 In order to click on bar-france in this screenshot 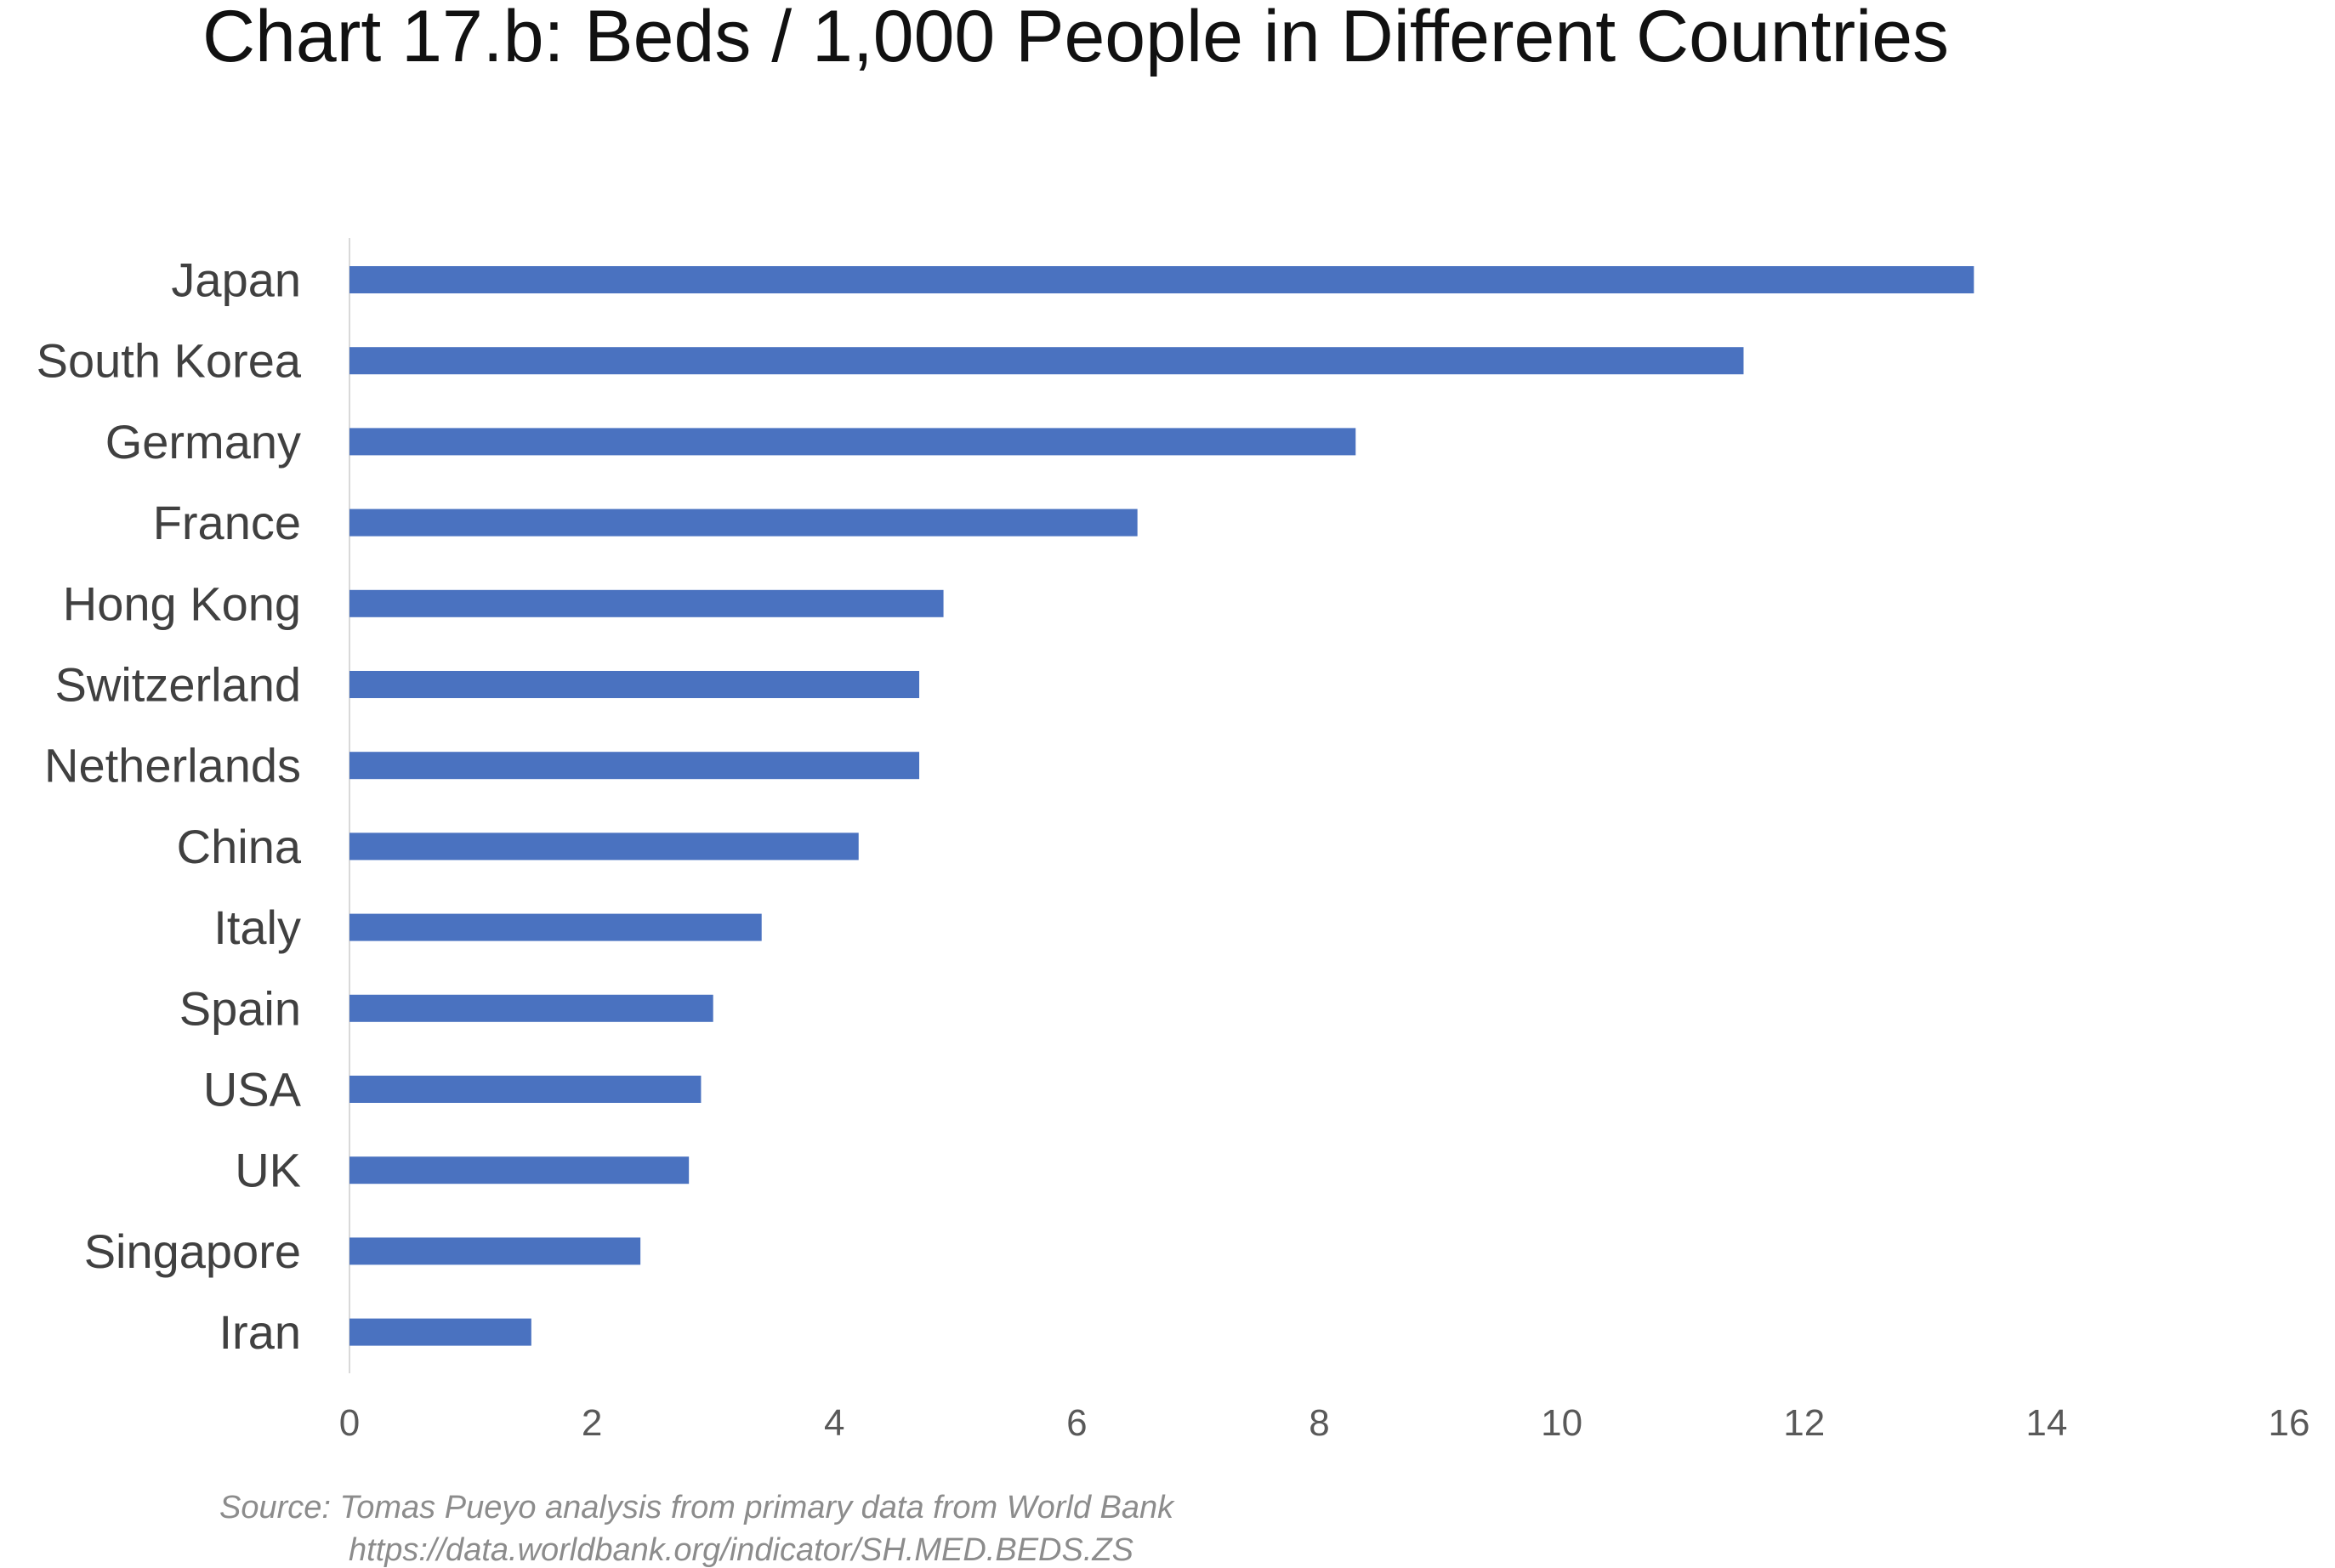, I will do `click(743, 522)`.